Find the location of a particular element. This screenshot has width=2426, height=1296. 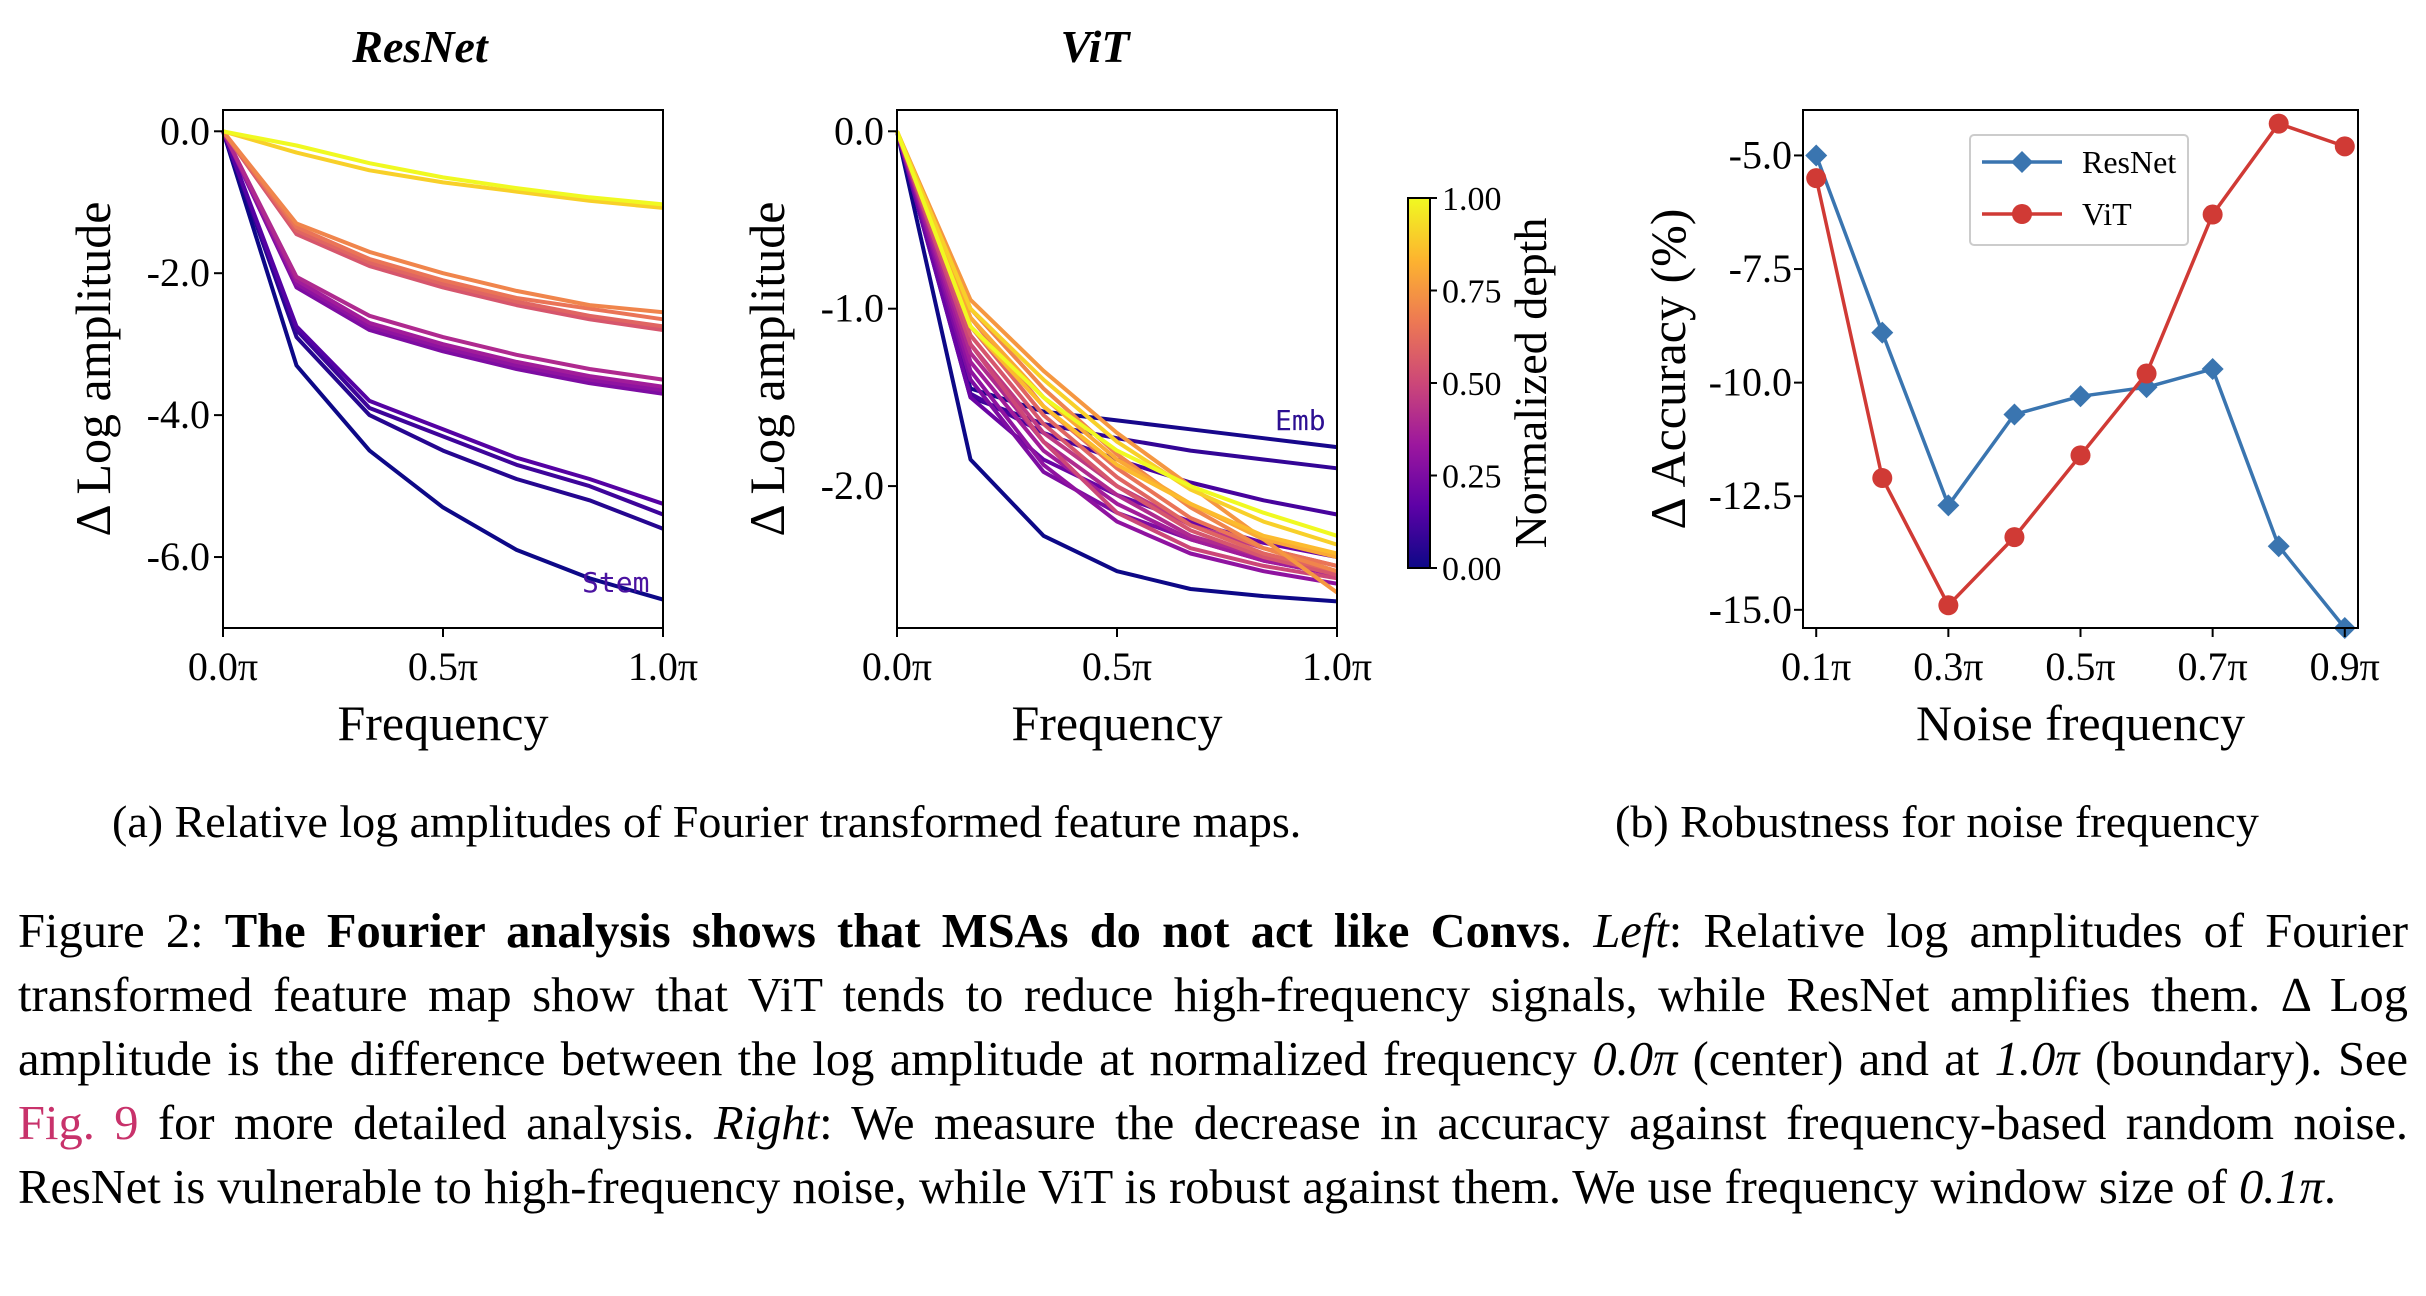

y-tick-label: -12.5 is located at coordinates (1750, 495).